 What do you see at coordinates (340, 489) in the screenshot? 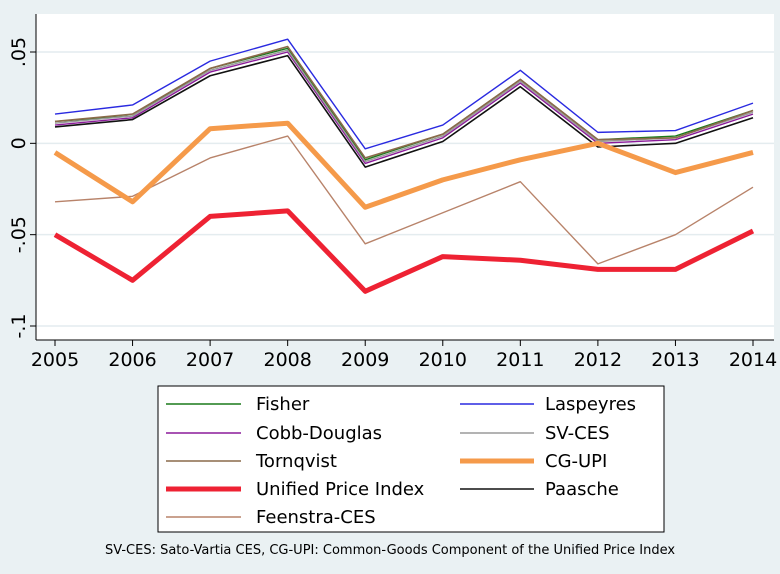
I see `legend-label: Unified Price Index` at bounding box center [340, 489].